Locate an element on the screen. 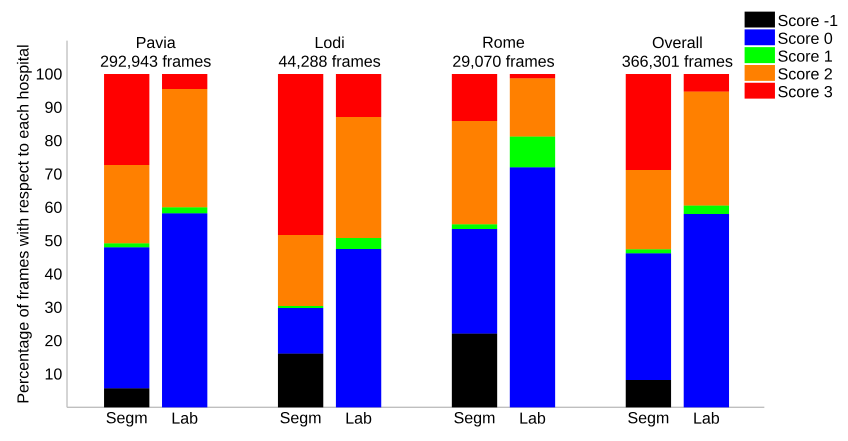  y-tick-label: 100 is located at coordinates (49, 74).